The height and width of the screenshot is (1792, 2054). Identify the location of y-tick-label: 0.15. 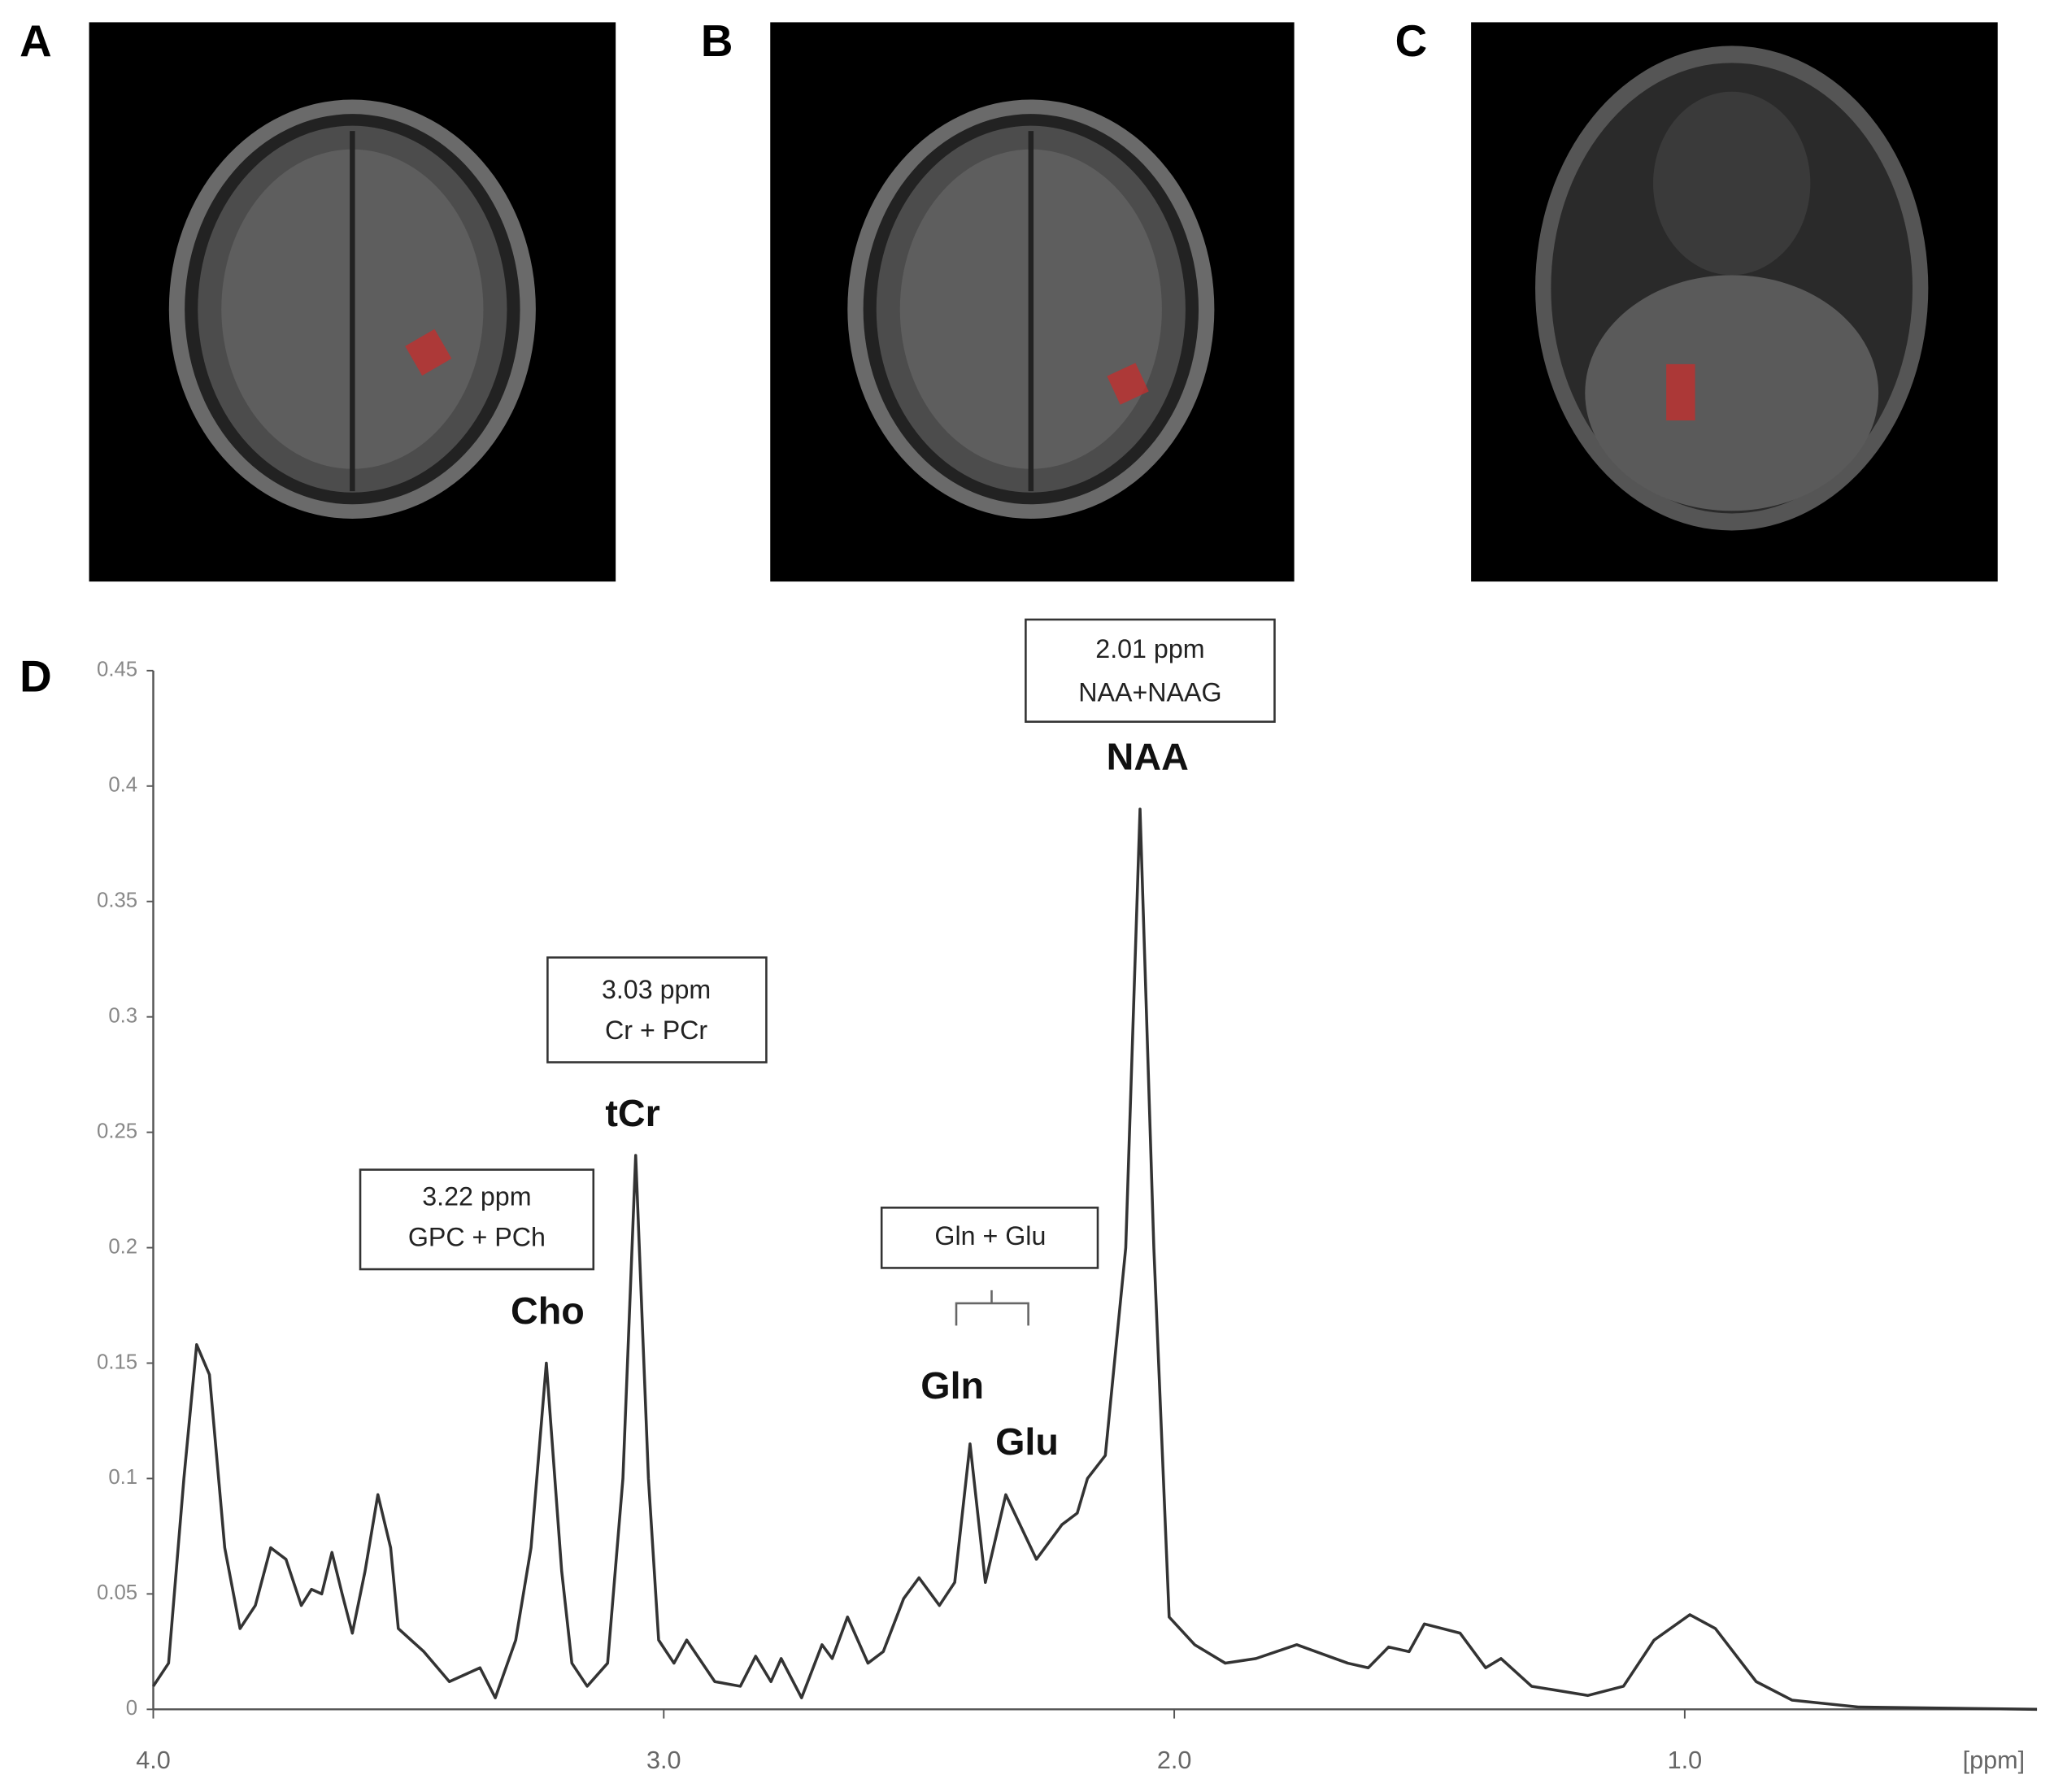
(117, 1362).